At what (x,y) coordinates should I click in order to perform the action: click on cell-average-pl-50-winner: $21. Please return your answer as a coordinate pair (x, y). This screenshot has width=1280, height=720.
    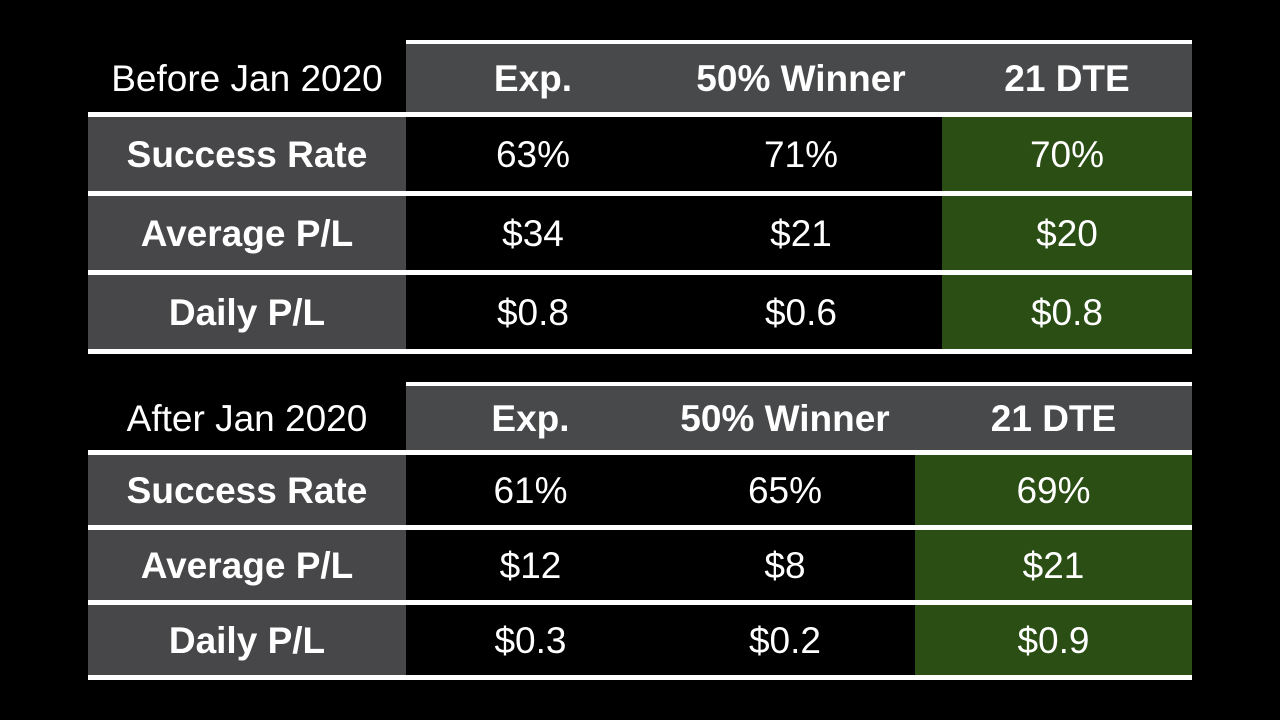
    Looking at the image, I should click on (801, 233).